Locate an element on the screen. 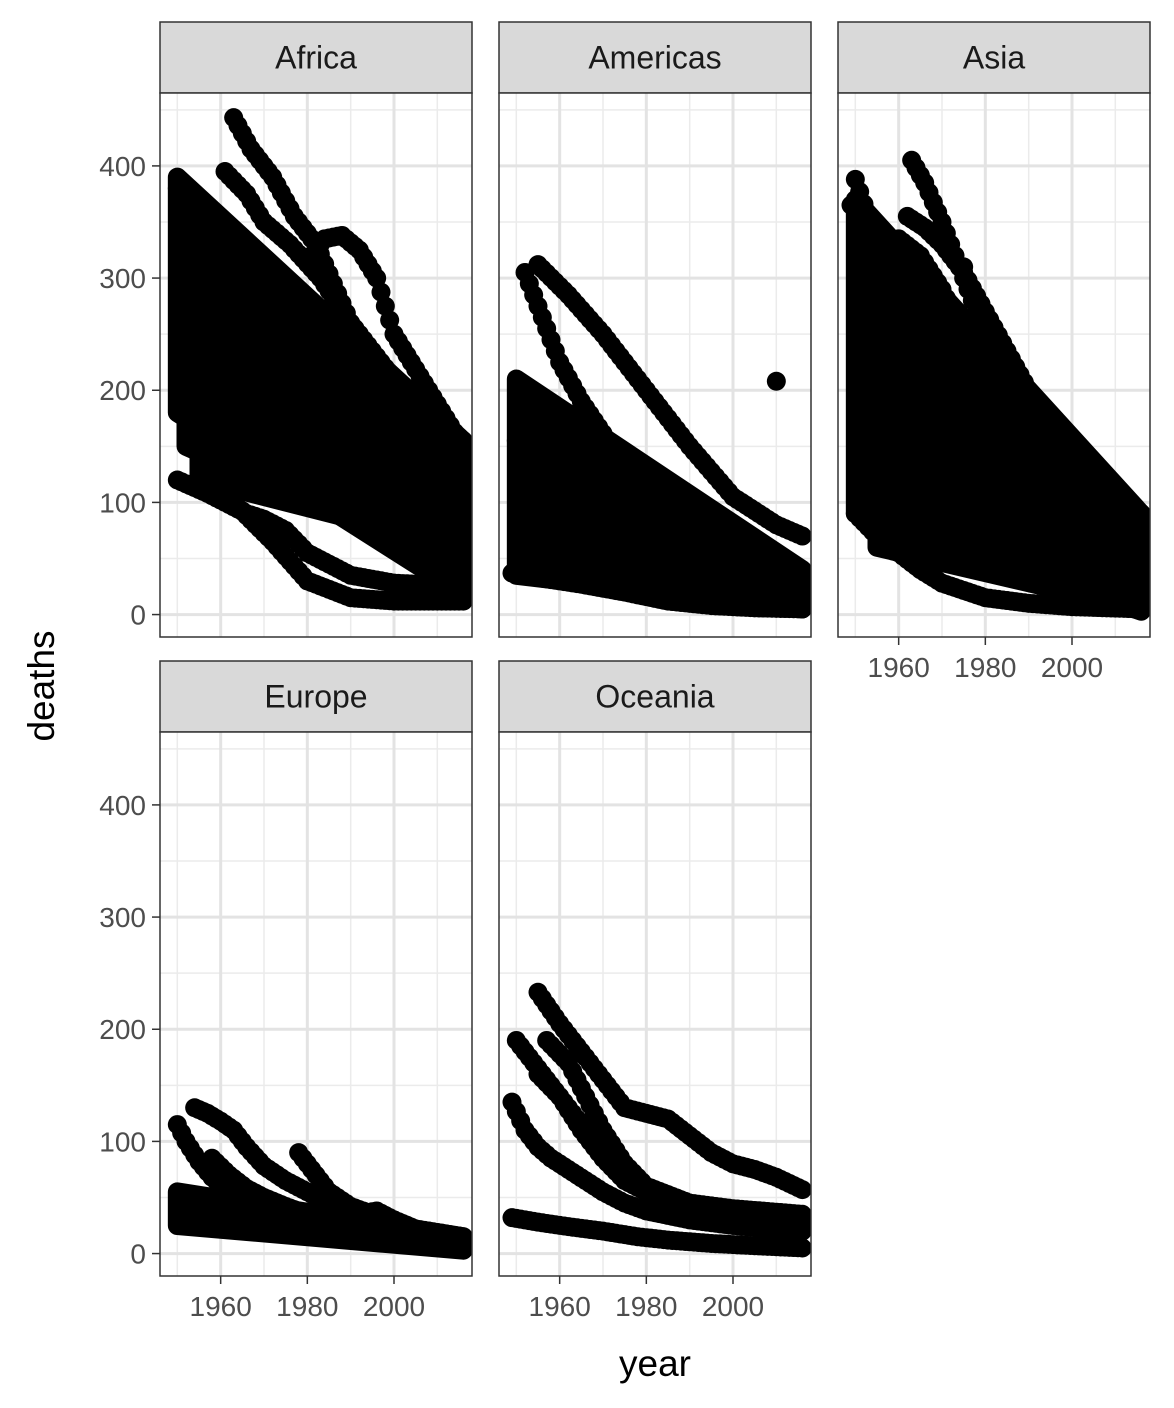 The width and height of the screenshot is (1174, 1408). facet-strip-label: Africa is located at coordinates (316, 58).